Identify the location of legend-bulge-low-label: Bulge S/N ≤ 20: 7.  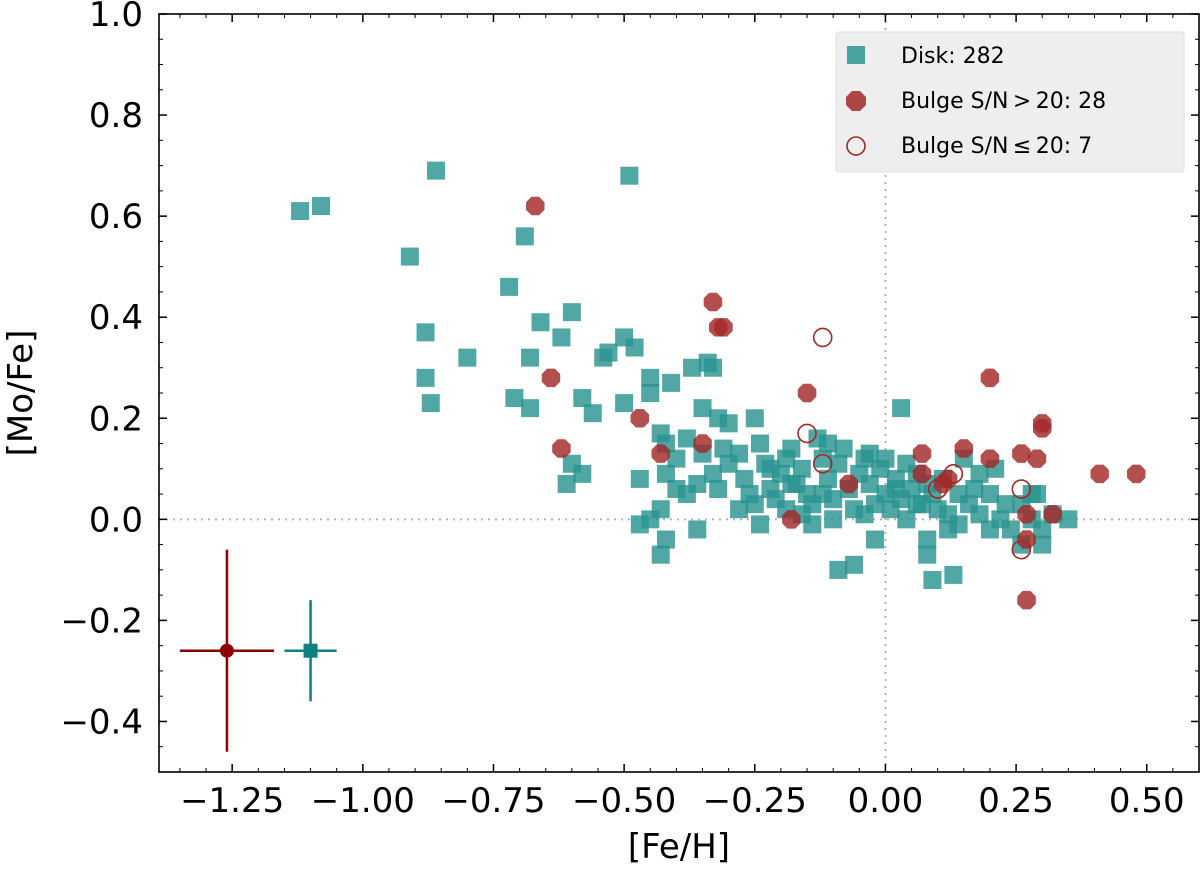
(996, 146).